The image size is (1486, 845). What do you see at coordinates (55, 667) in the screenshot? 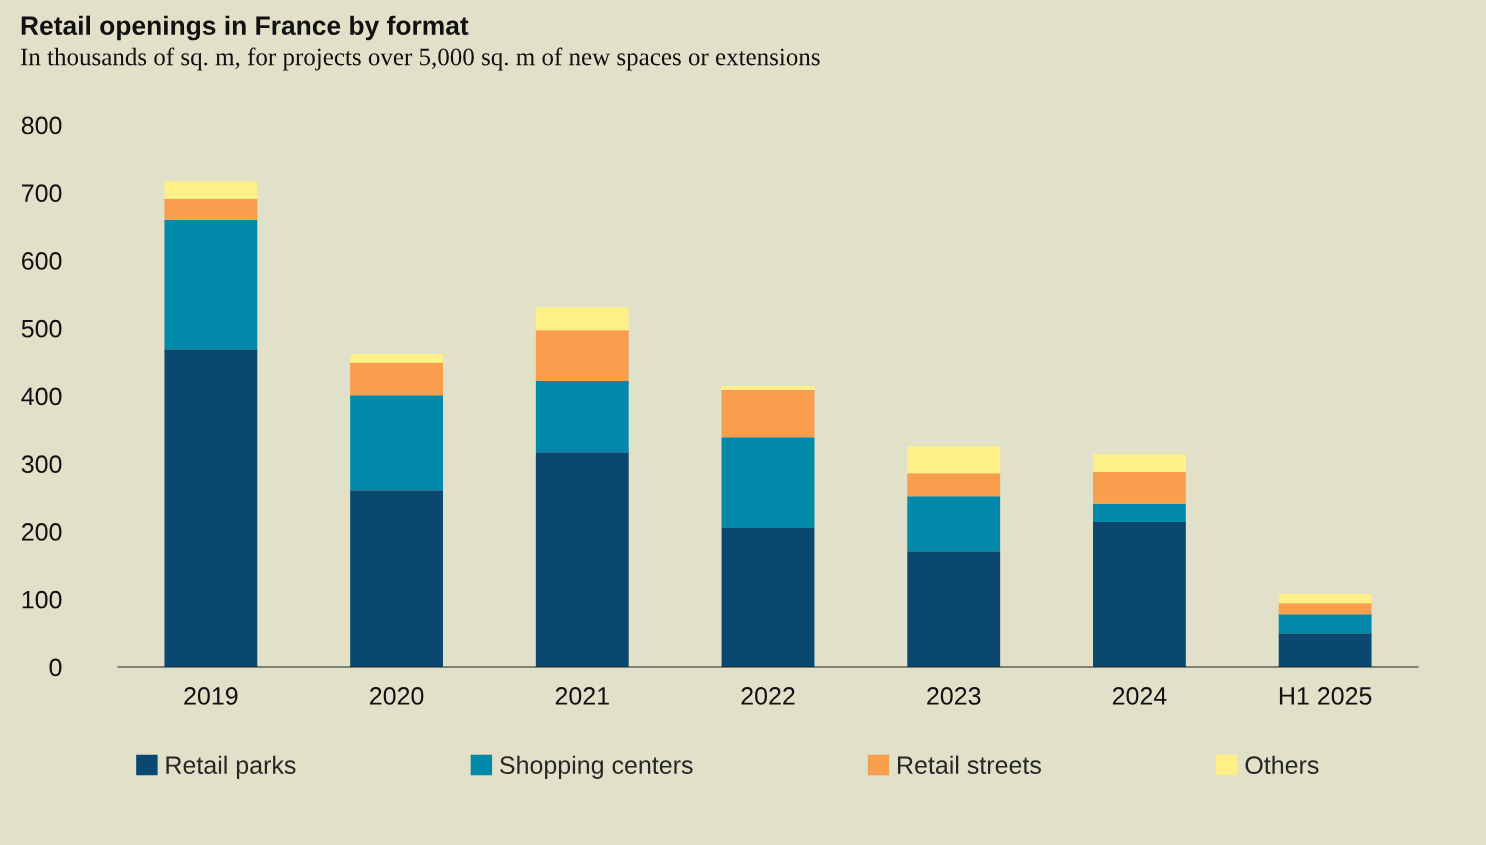
I see `y-tick-label: 0` at bounding box center [55, 667].